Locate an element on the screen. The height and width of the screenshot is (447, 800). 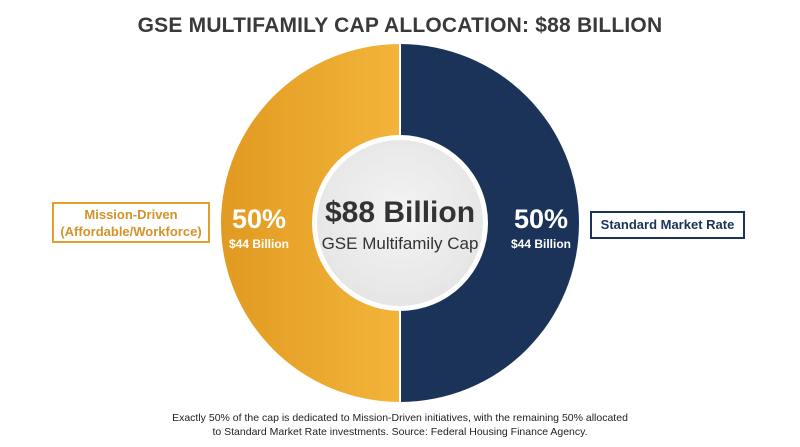
slice-mission-driven-percent: 50% is located at coordinates (259, 219).